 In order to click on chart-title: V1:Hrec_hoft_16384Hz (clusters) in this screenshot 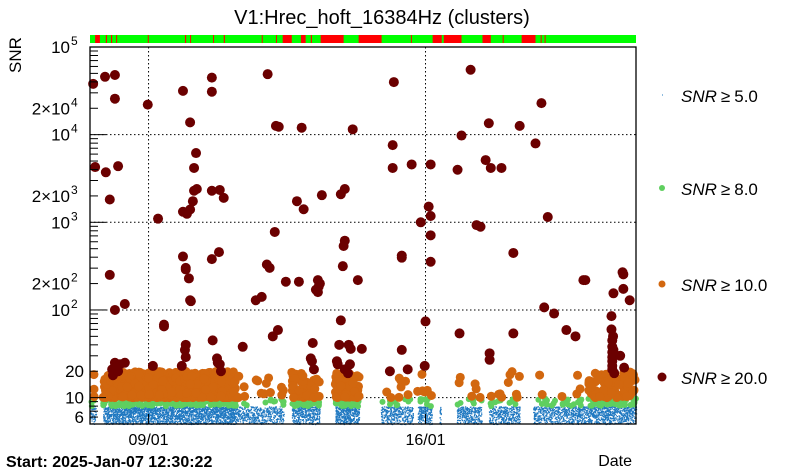, I will do `click(382, 18)`.